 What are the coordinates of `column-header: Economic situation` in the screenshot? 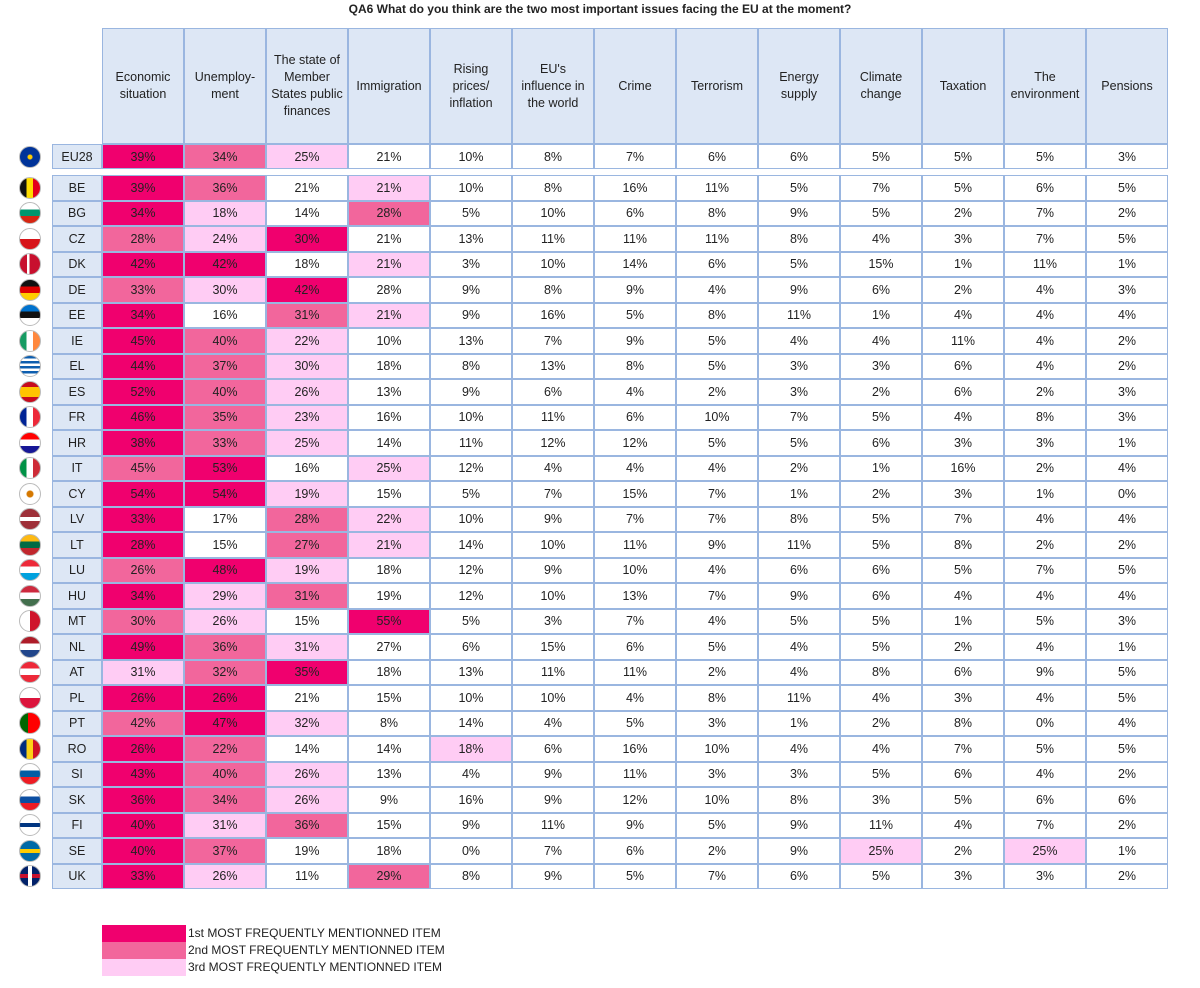 It's located at (143, 86).